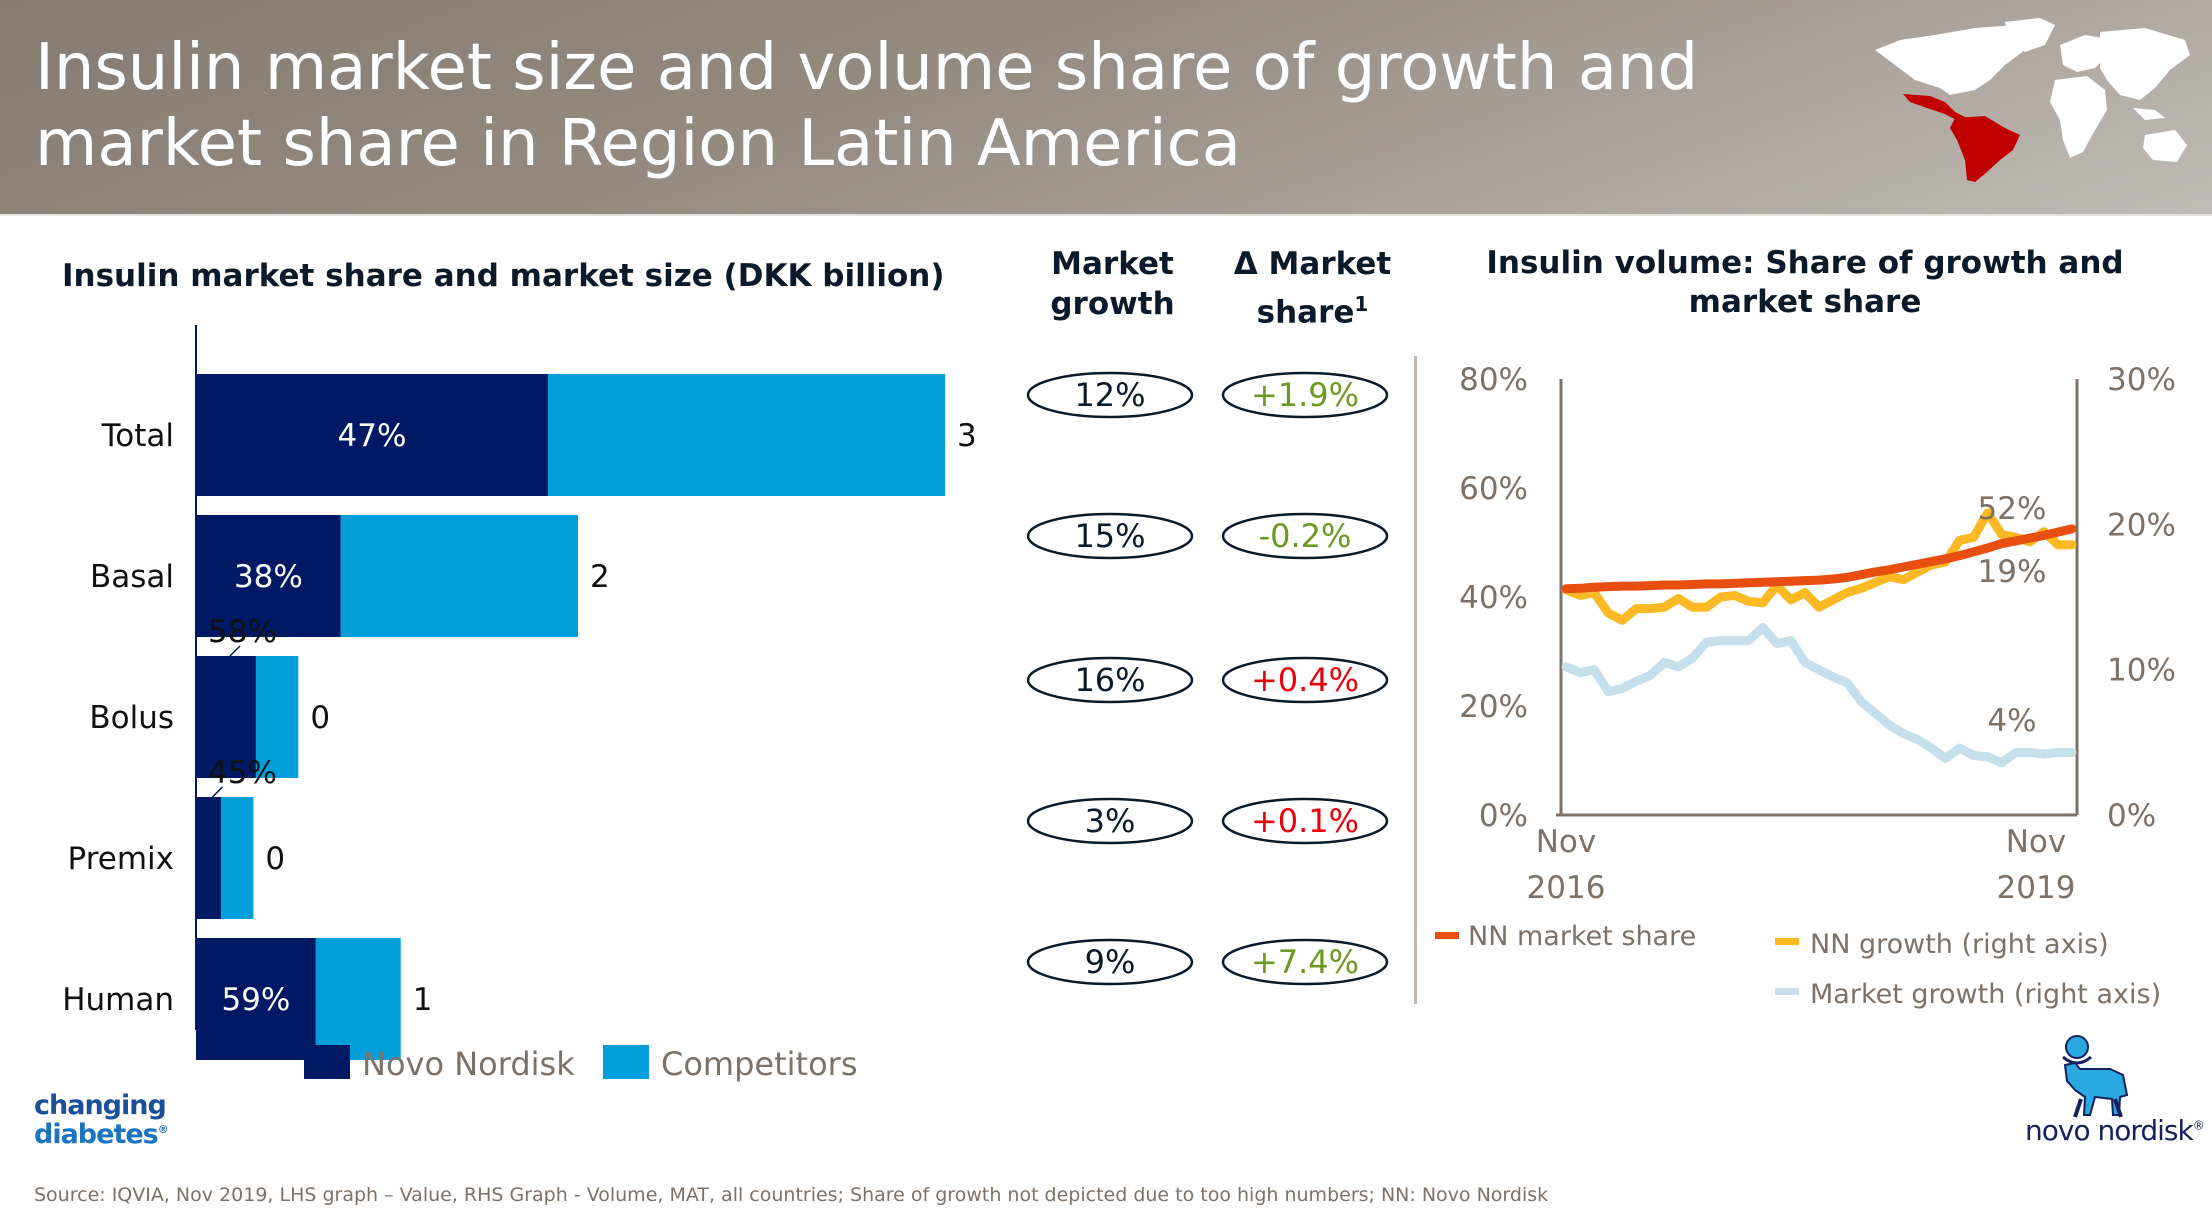 The image size is (2212, 1218). Describe the element at coordinates (2095, 1076) in the screenshot. I see `novo-nordisk-apis-bull-icon` at that location.